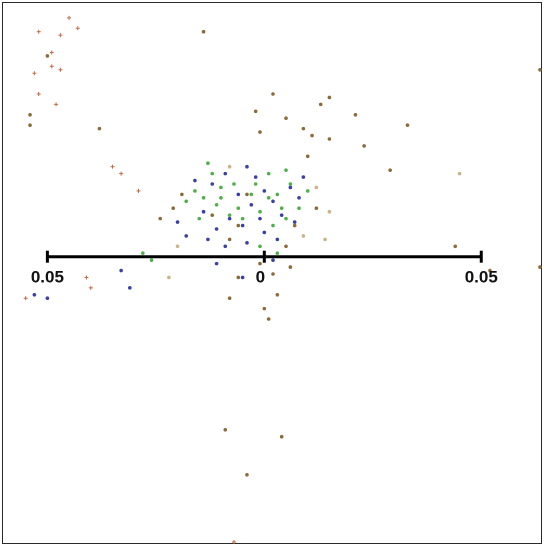 The height and width of the screenshot is (548, 546). What do you see at coordinates (47, 277) in the screenshot?
I see `x-tick-label-left: 0.05` at bounding box center [47, 277].